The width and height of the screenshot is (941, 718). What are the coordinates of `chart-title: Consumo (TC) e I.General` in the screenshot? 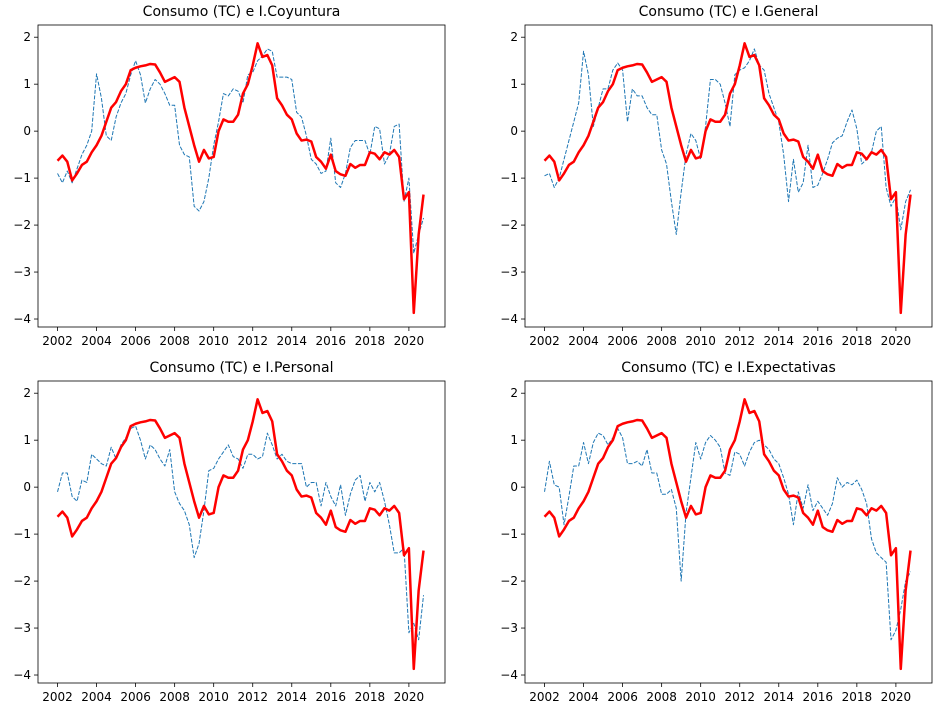 It's located at (729, 12).